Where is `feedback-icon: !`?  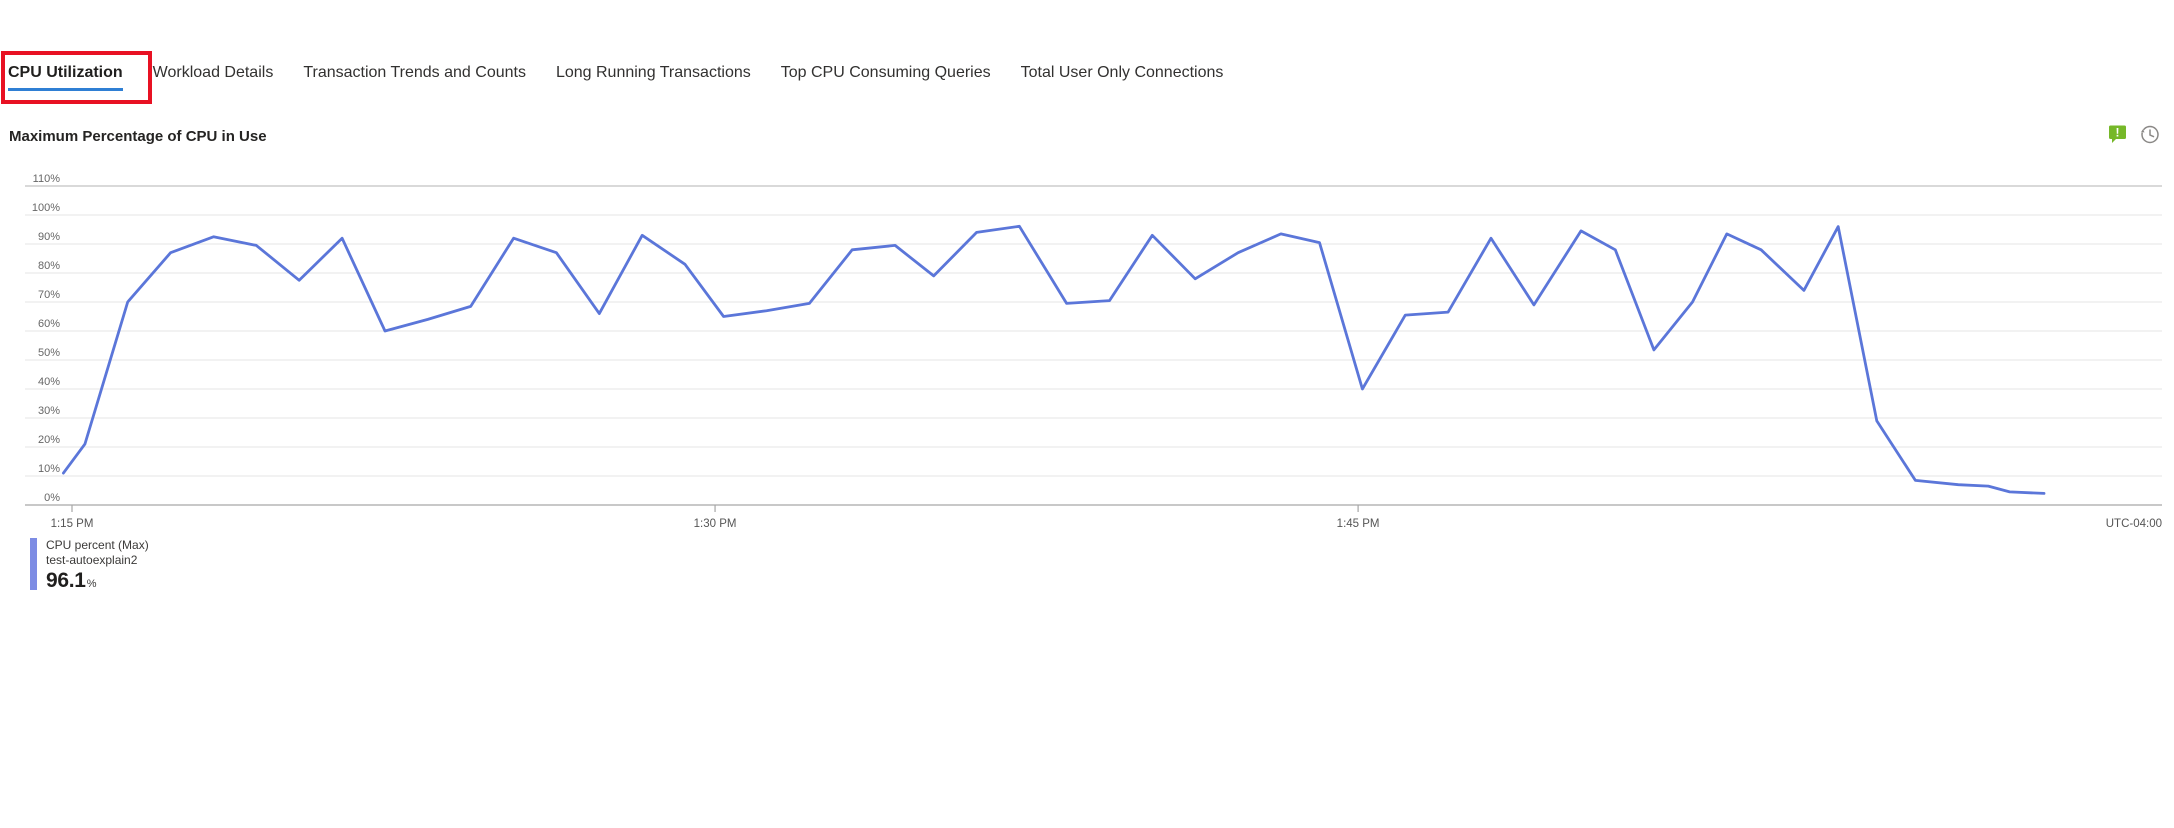 feedback-icon: ! is located at coordinates (2118, 134).